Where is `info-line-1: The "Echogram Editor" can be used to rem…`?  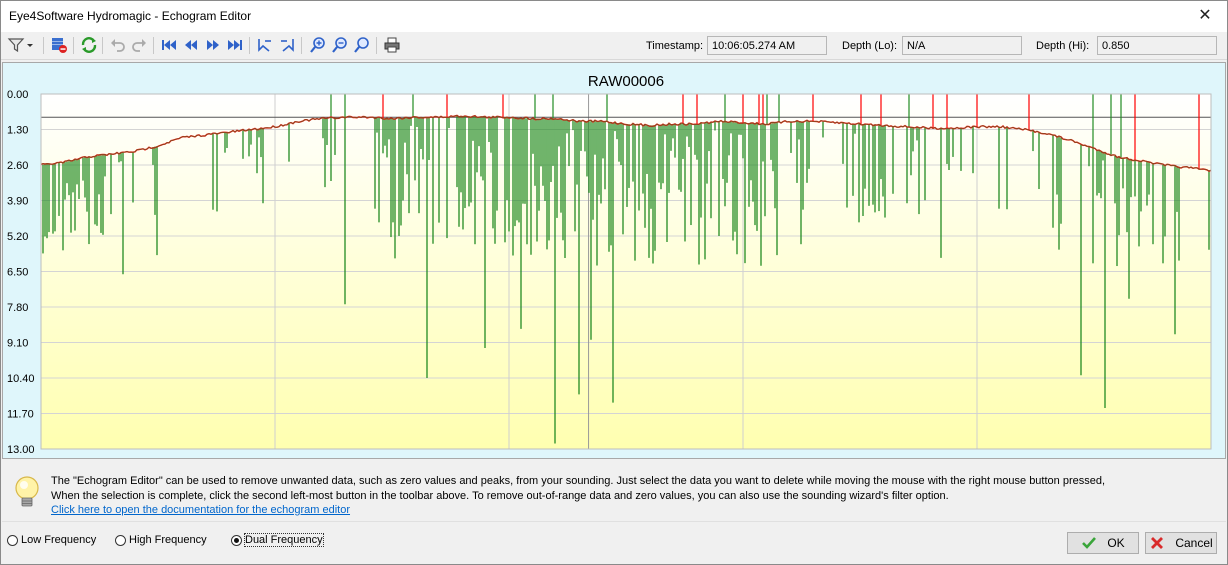 info-line-1: The "Echogram Editor" can be used to rem… is located at coordinates (578, 481).